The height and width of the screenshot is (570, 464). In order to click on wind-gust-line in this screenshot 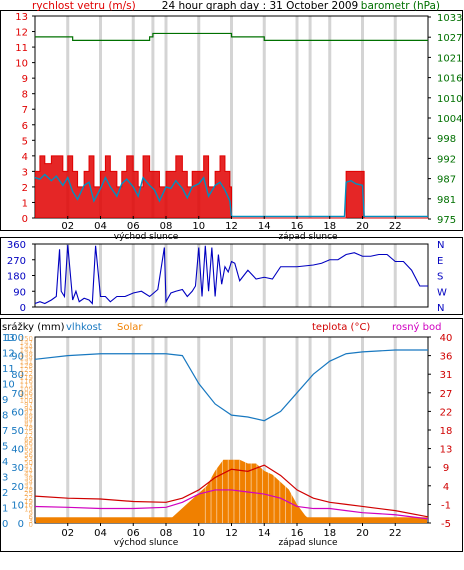, I will do `click(231, 187)`.